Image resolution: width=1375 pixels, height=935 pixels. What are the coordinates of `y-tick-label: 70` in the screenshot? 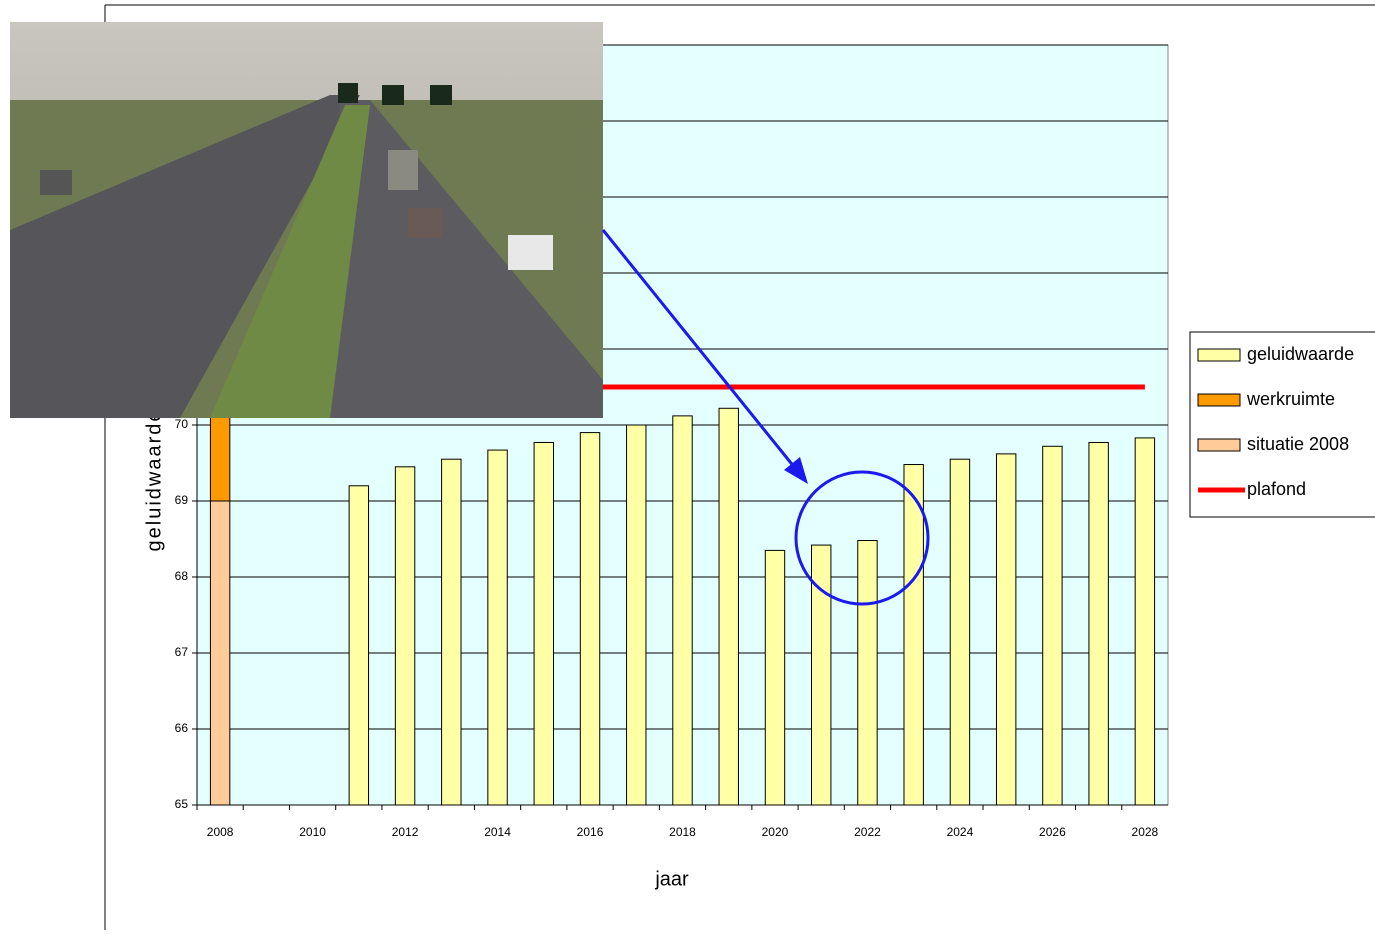 It's located at (182, 424).